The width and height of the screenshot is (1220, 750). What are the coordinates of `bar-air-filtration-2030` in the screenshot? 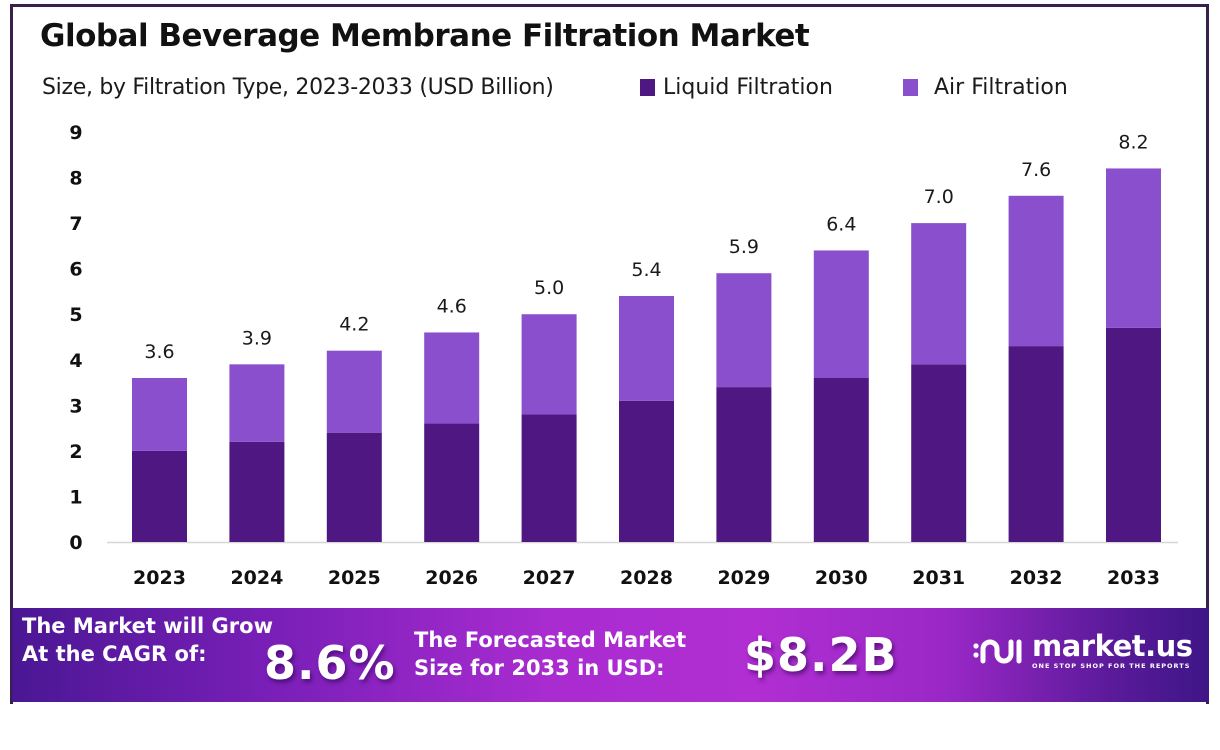 It's located at (841, 314).